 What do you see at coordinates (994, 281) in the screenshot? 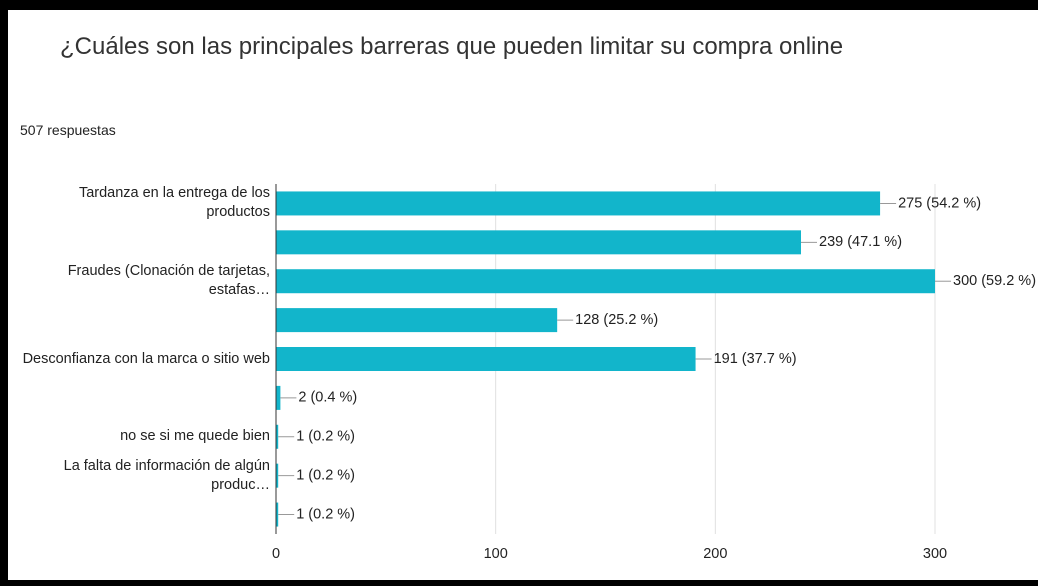
I see `value-label: 300 (59.2 %)` at bounding box center [994, 281].